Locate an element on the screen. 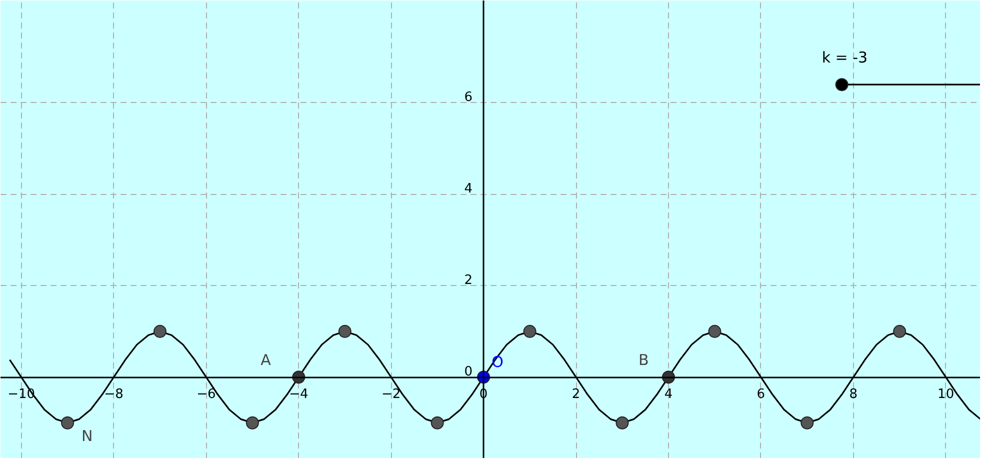 The image size is (986, 466). x-tick-label: 10 is located at coordinates (946, 394).